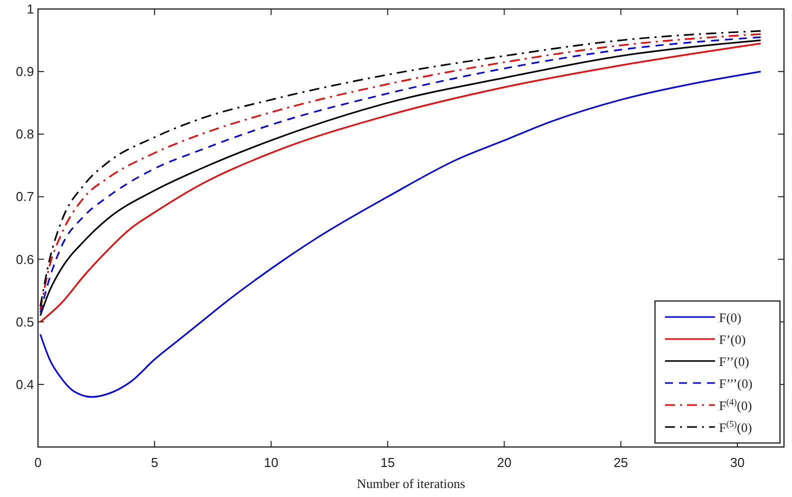  I want to click on x-tick-label: 30, so click(737, 462).